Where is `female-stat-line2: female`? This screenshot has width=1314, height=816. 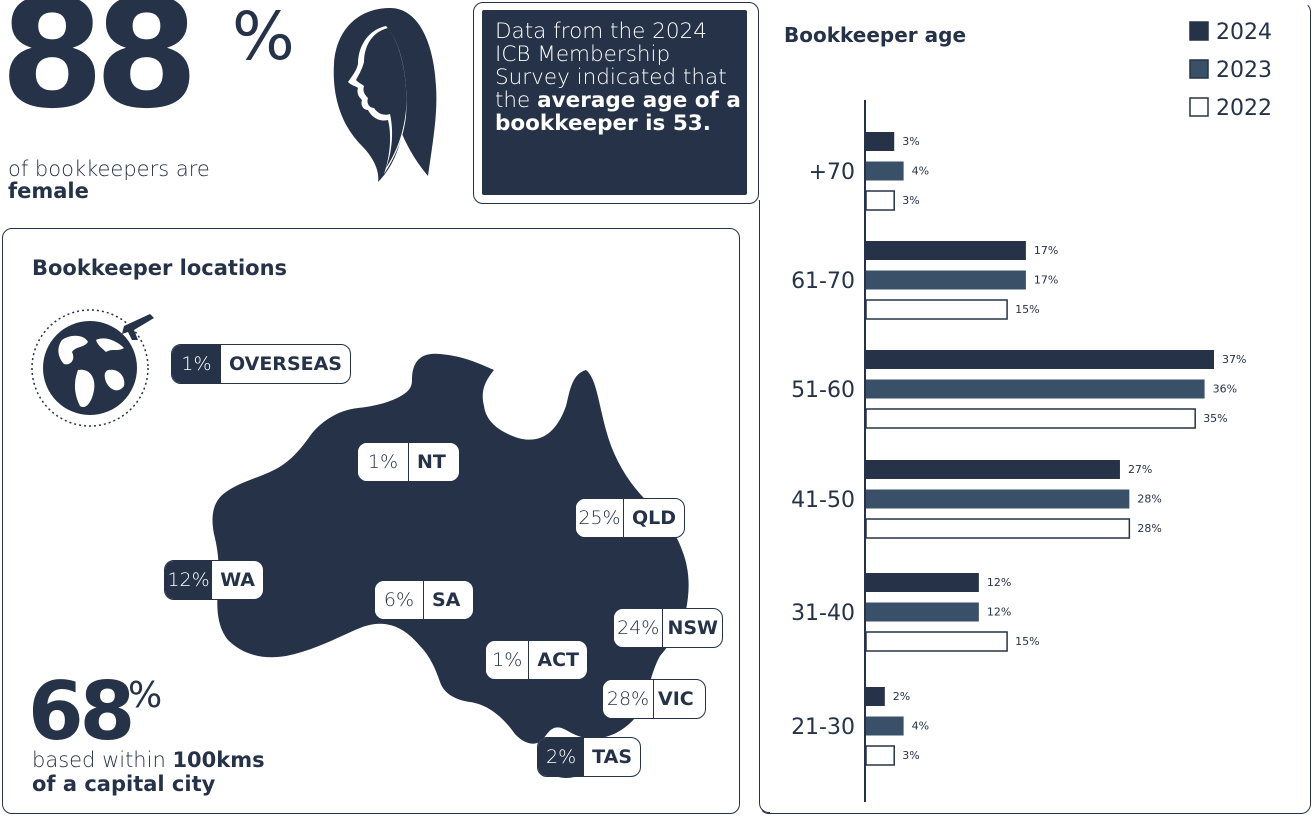
female-stat-line2: female is located at coordinates (48, 191).